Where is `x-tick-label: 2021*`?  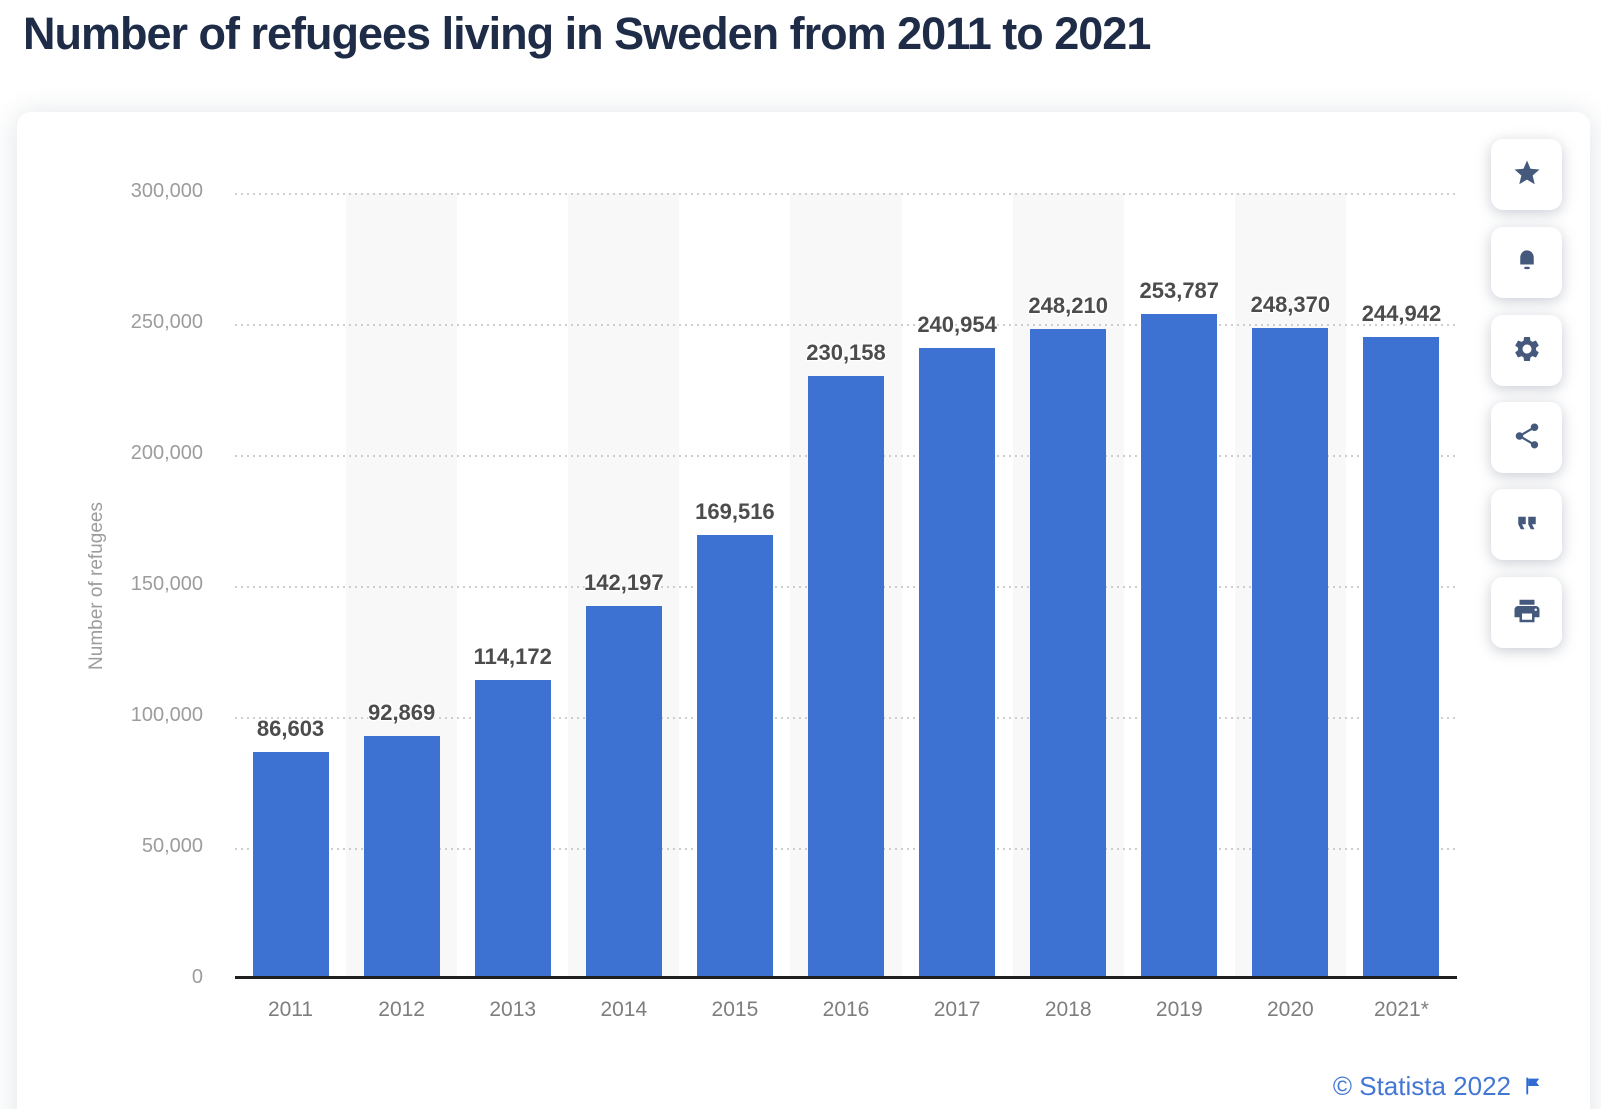
x-tick-label: 2021* is located at coordinates (1401, 1009).